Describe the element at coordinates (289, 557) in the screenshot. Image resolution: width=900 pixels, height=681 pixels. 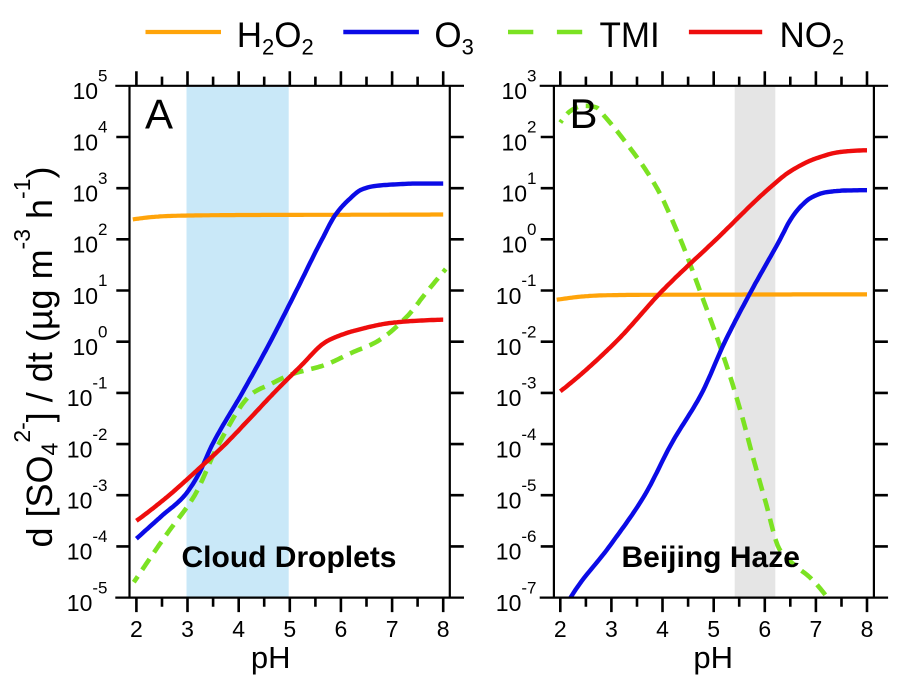
I see `svg-text: Cloud Droplets` at that location.